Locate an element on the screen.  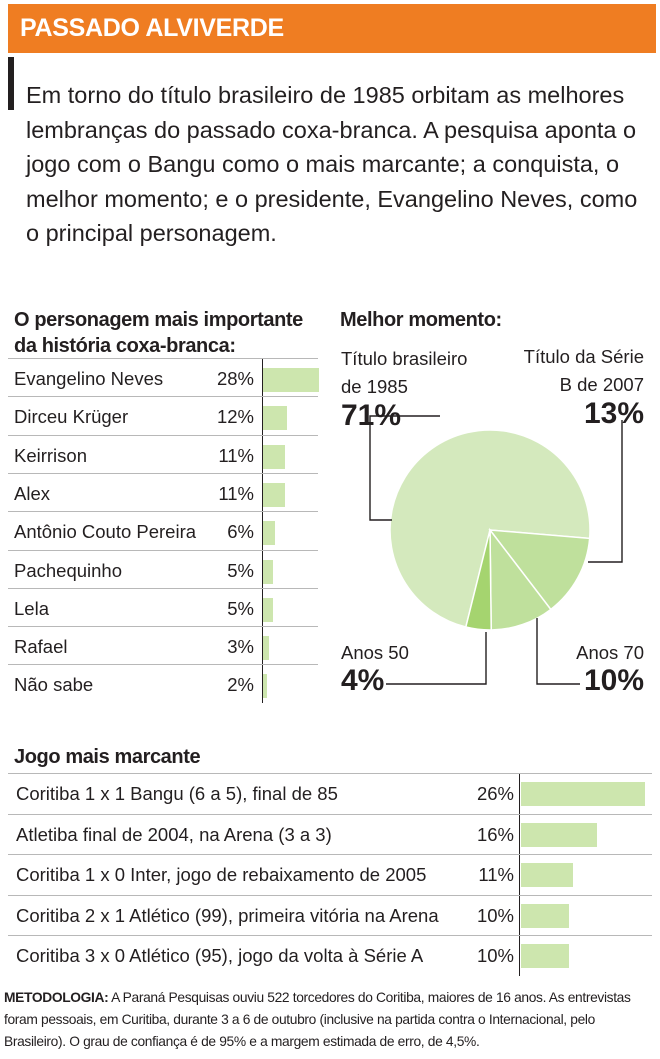
intro-rule is located at coordinates (11, 83).